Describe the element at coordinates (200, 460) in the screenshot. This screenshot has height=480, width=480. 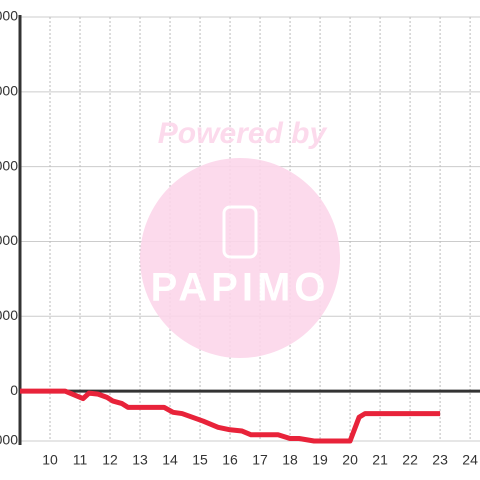
I see `x-tick-label: 15` at that location.